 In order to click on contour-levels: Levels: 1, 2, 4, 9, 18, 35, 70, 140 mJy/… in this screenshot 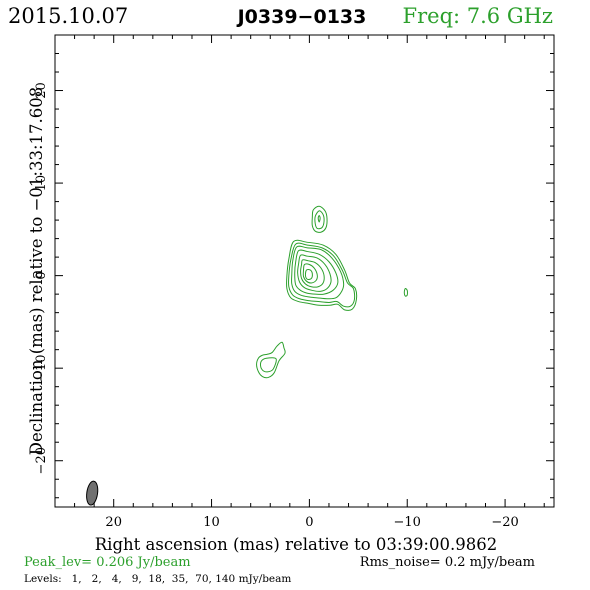, I will do `click(157, 579)`.